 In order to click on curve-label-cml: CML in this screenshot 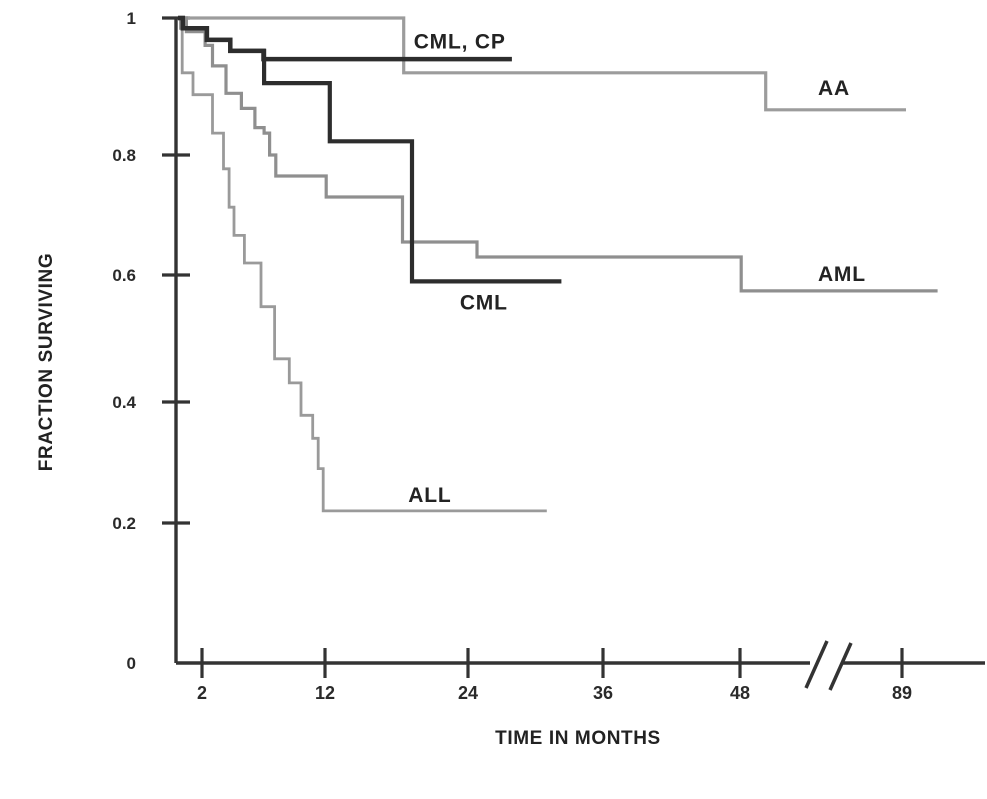, I will do `click(484, 302)`.